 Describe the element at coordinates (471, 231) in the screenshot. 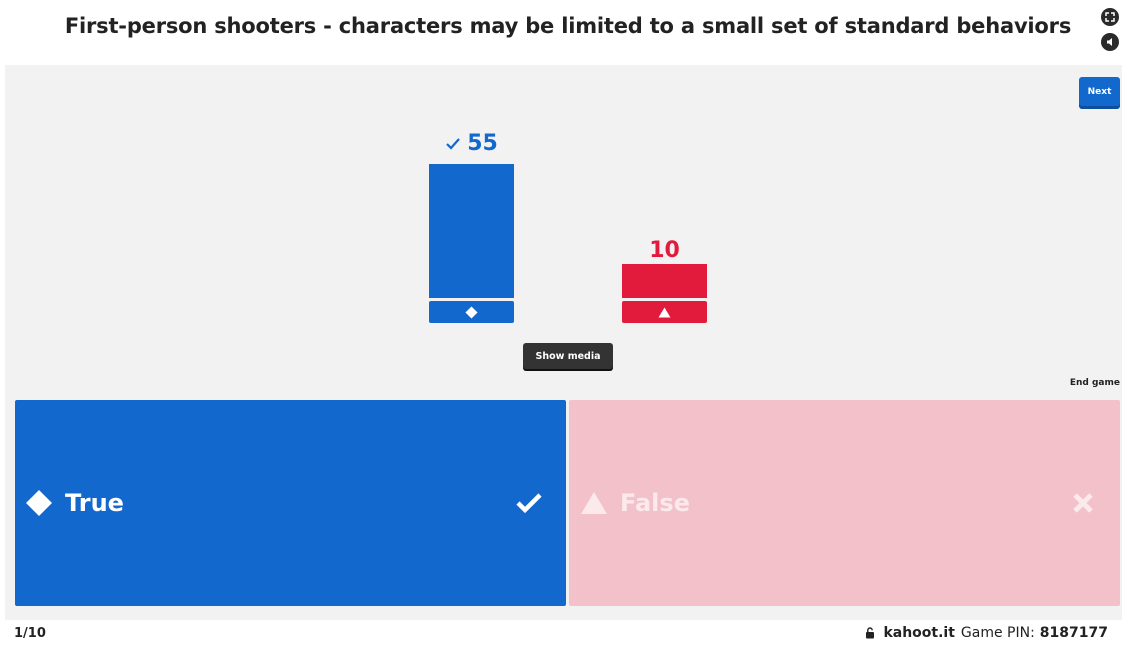

I see `result-bar-true-fill` at that location.